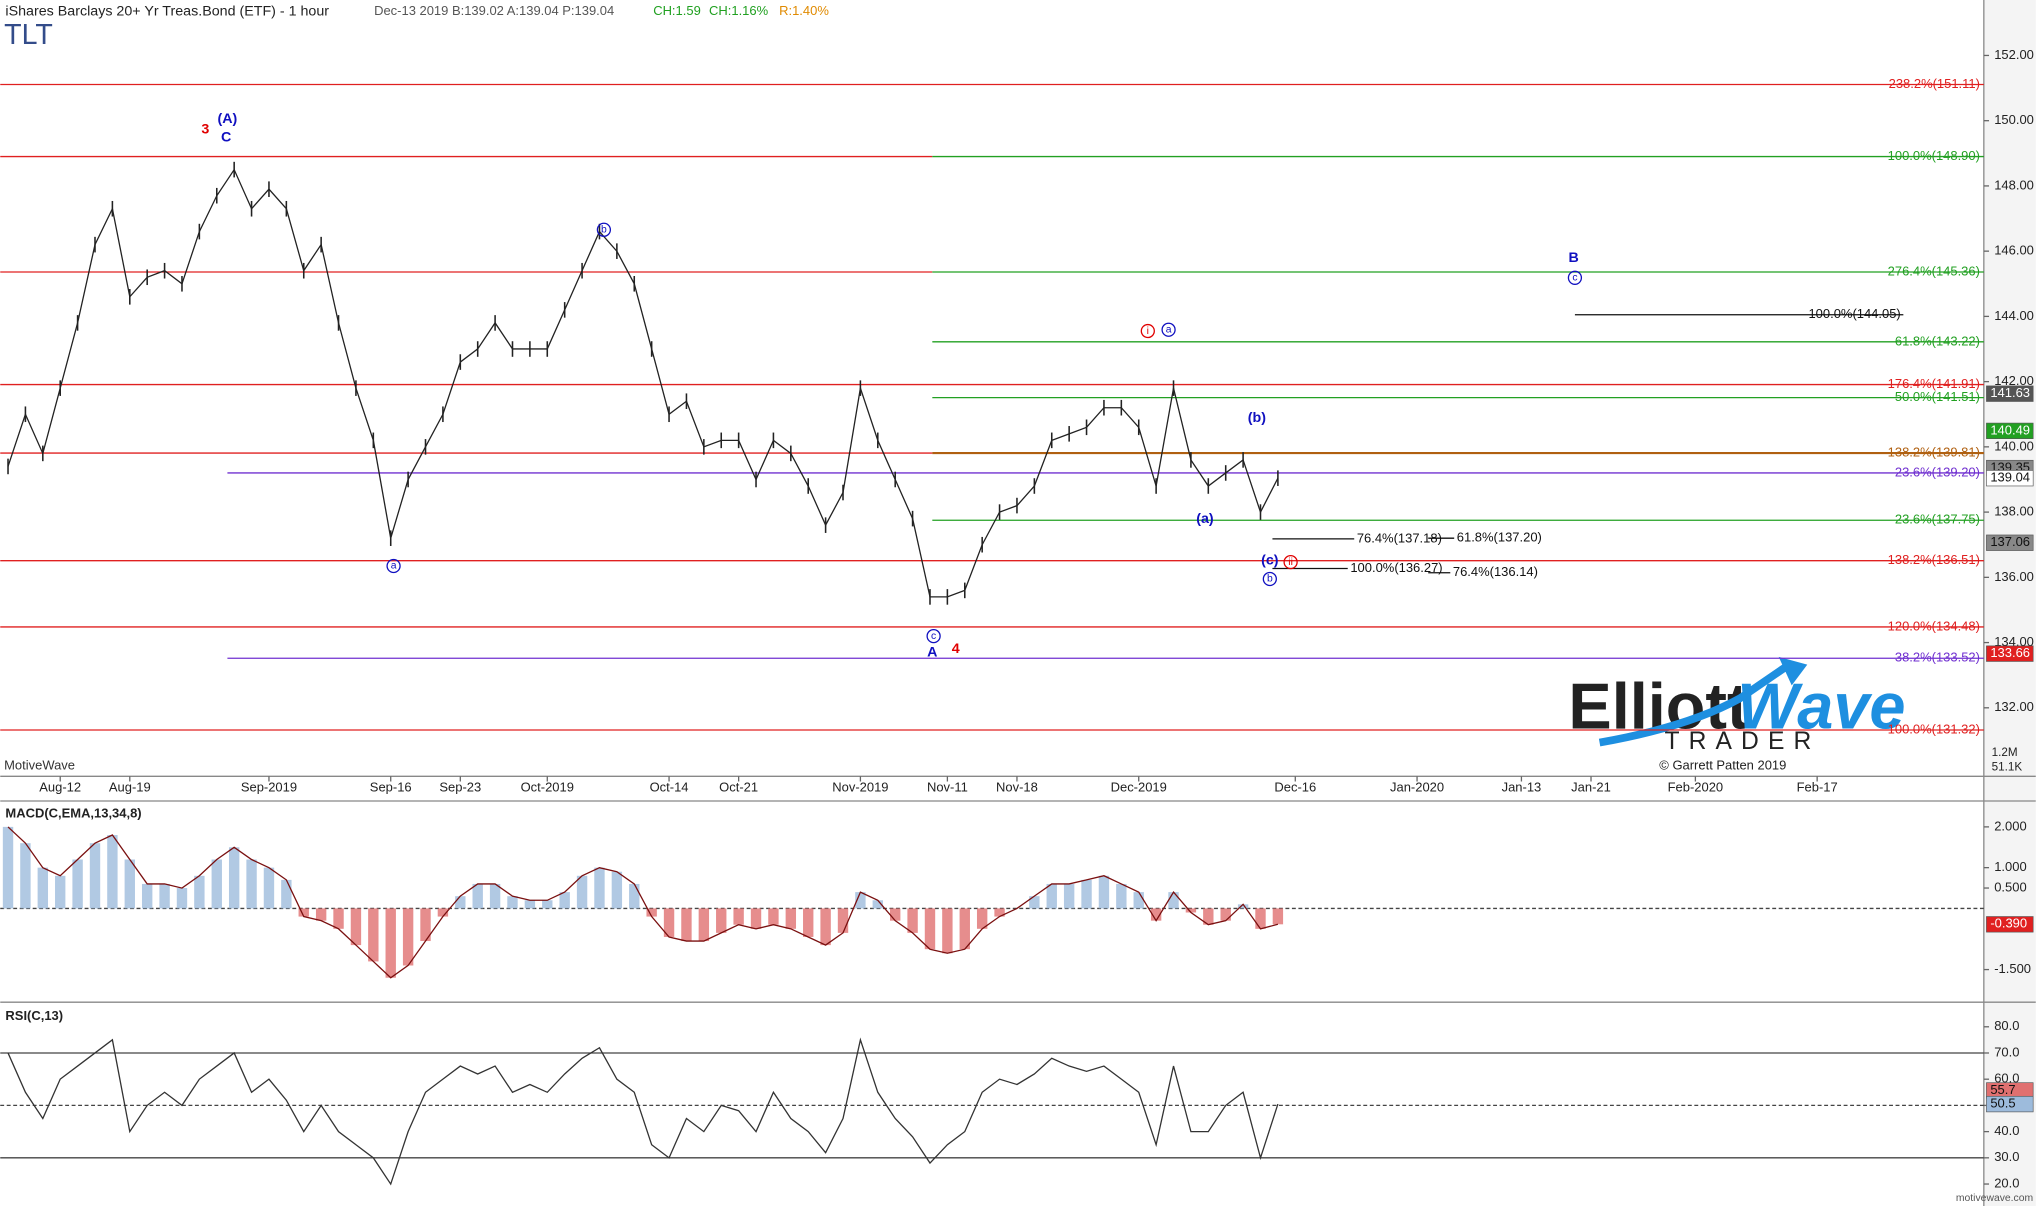 This screenshot has height=1206, width=2036. I want to click on y-tick-label: 146.00, so click(2014, 250).